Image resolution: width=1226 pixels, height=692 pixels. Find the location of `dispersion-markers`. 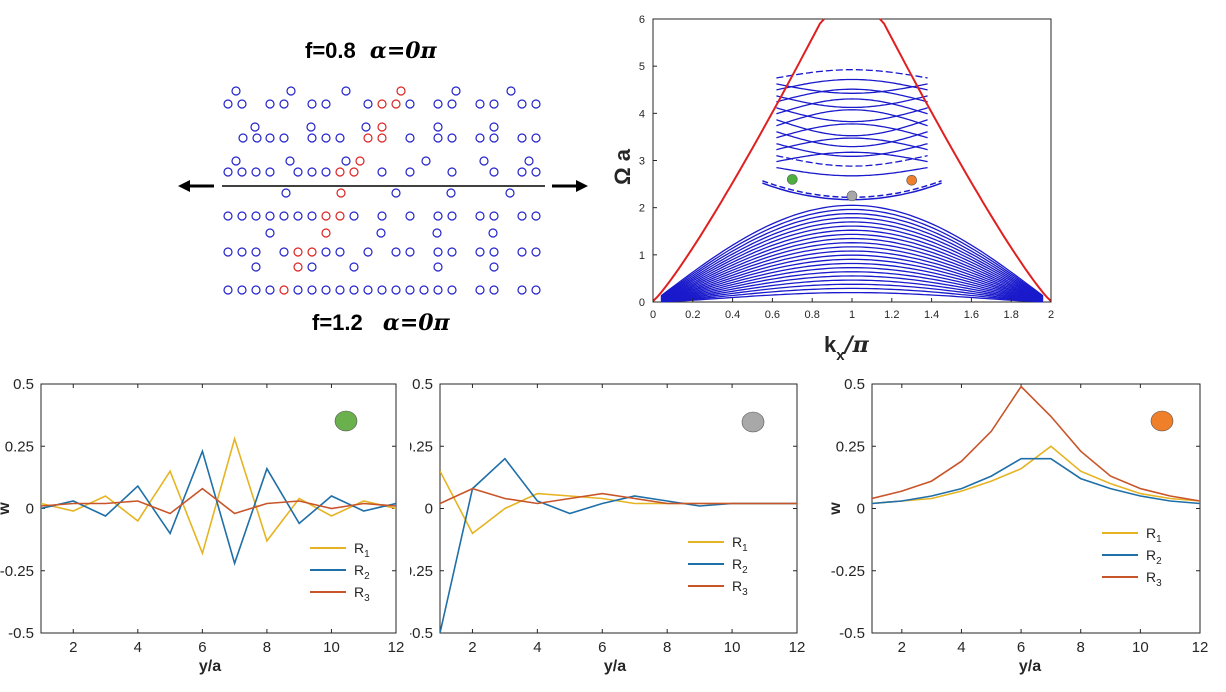

dispersion-markers is located at coordinates (852, 188).